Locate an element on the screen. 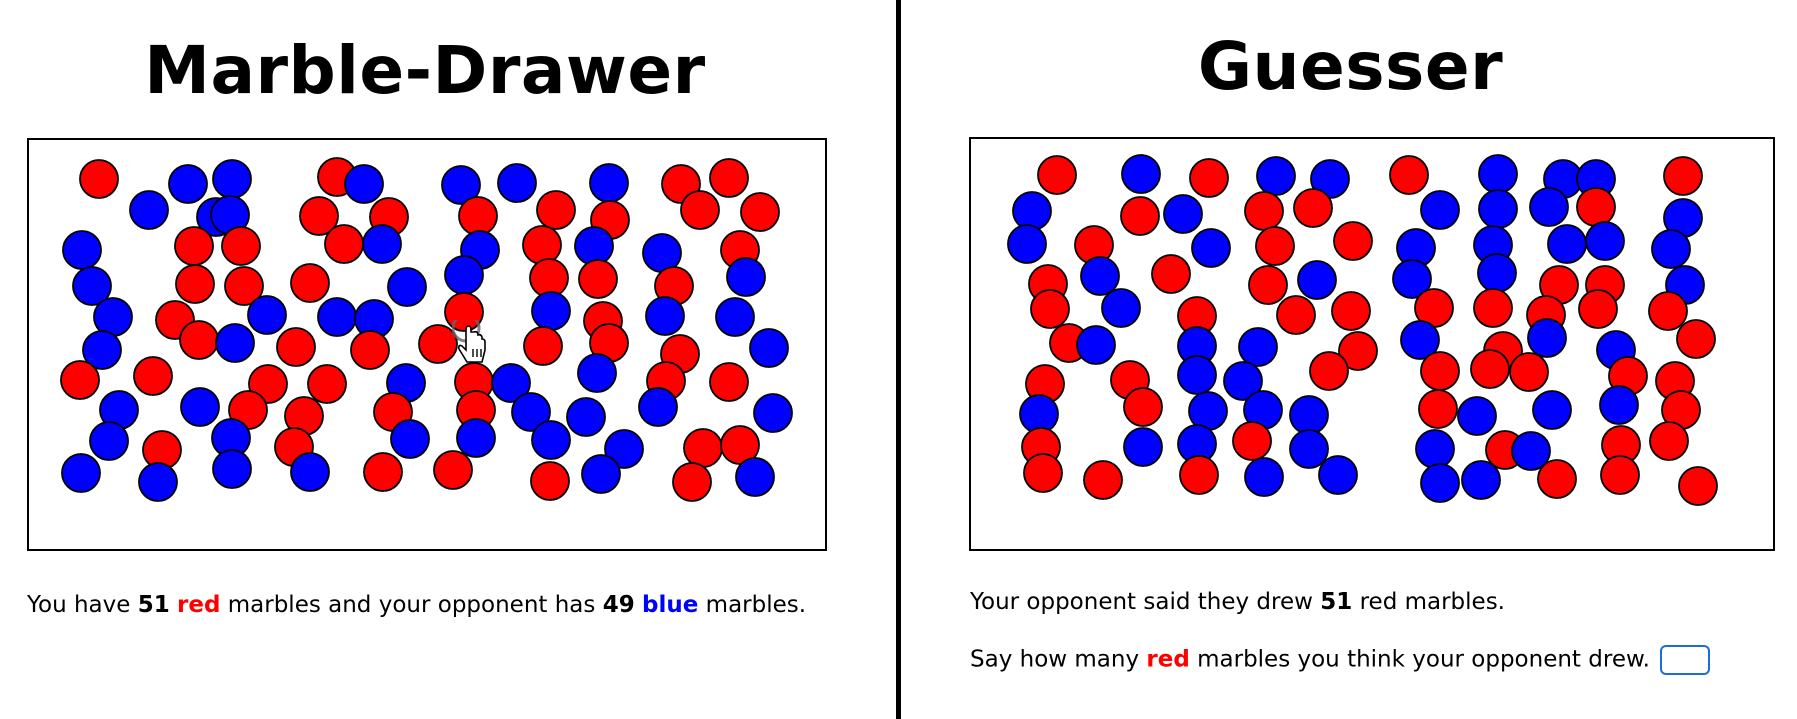 Image resolution: width=1797 pixels, height=719 pixels. own-color-word: red is located at coordinates (199, 605).